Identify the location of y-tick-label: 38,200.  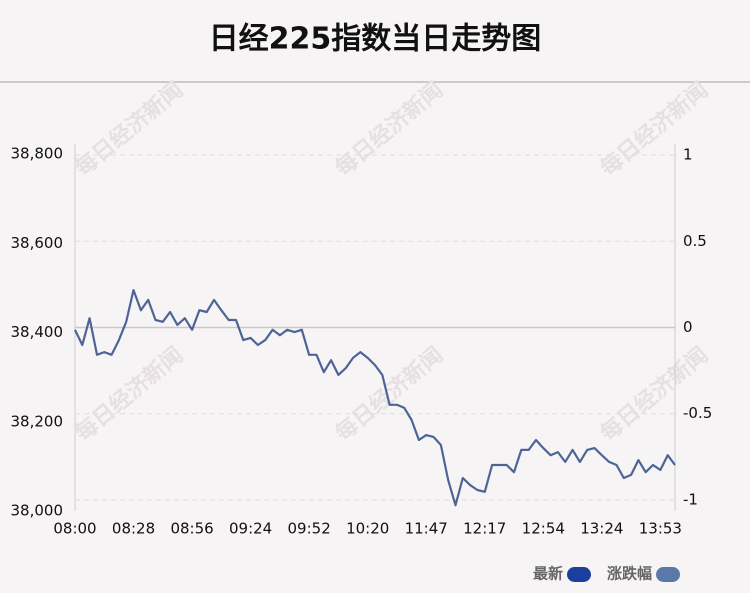
(37, 421).